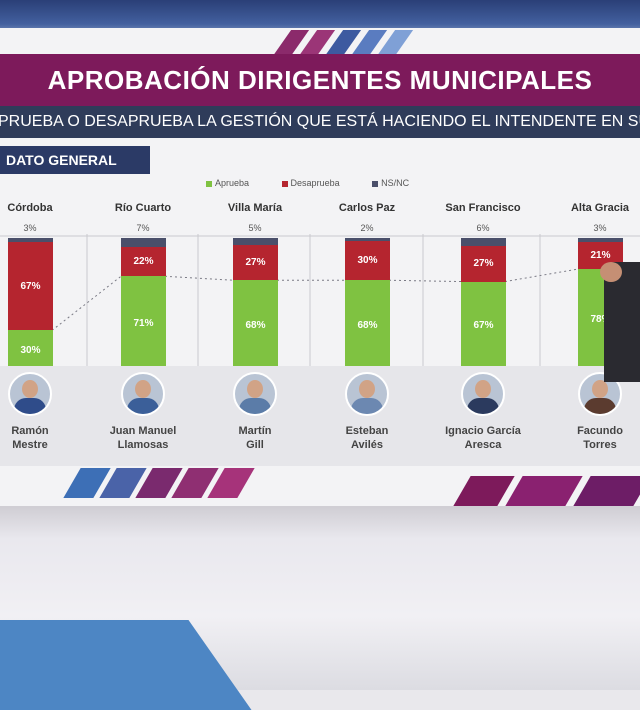 The image size is (640, 710). What do you see at coordinates (143, 262) in the screenshot?
I see `bar-segment-disapprove: 22%` at bounding box center [143, 262].